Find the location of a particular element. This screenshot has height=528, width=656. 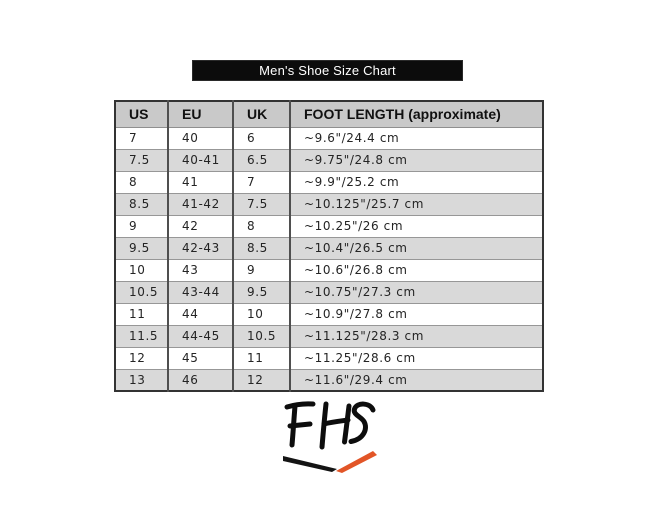

table-cell: ~10.4"/26.5 cm is located at coordinates (416, 247).